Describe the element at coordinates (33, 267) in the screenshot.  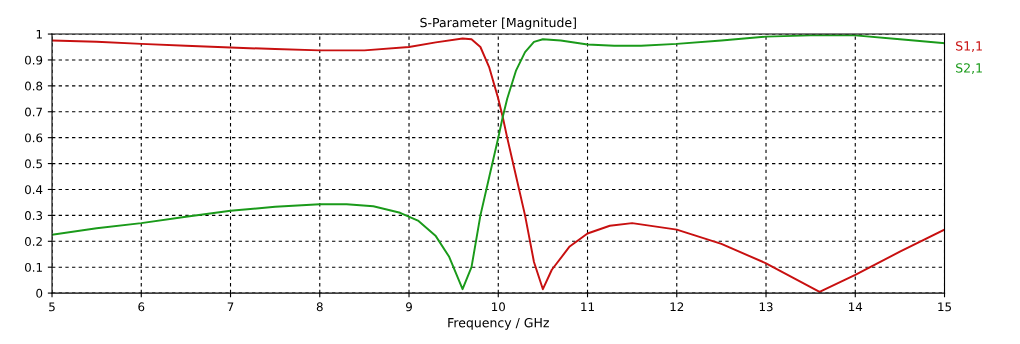
I see `y-tick-label: 0.1` at that location.